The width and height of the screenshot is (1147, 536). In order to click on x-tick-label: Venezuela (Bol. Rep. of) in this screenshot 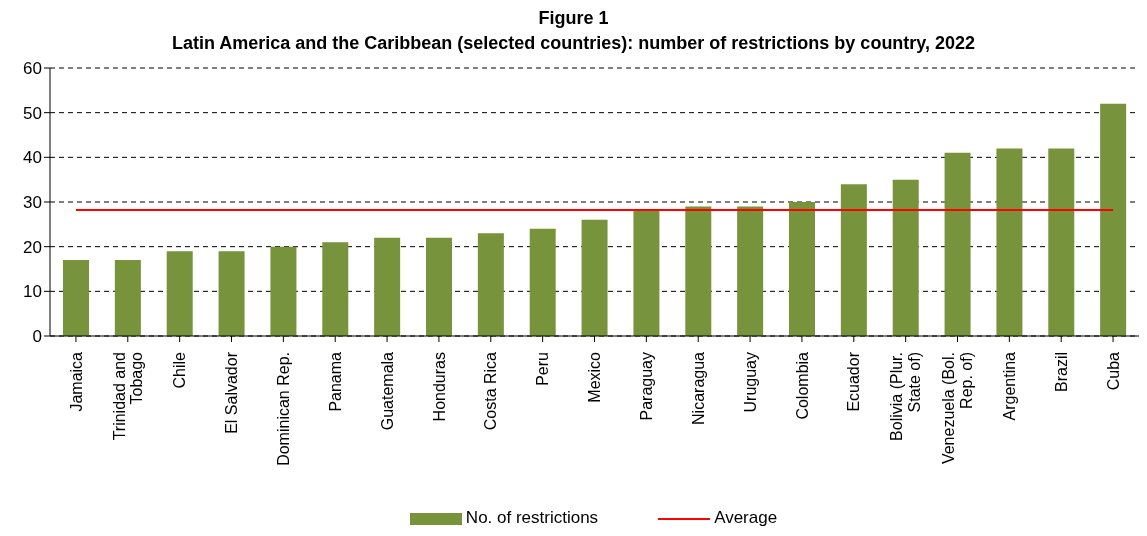, I will do `click(957, 408)`.